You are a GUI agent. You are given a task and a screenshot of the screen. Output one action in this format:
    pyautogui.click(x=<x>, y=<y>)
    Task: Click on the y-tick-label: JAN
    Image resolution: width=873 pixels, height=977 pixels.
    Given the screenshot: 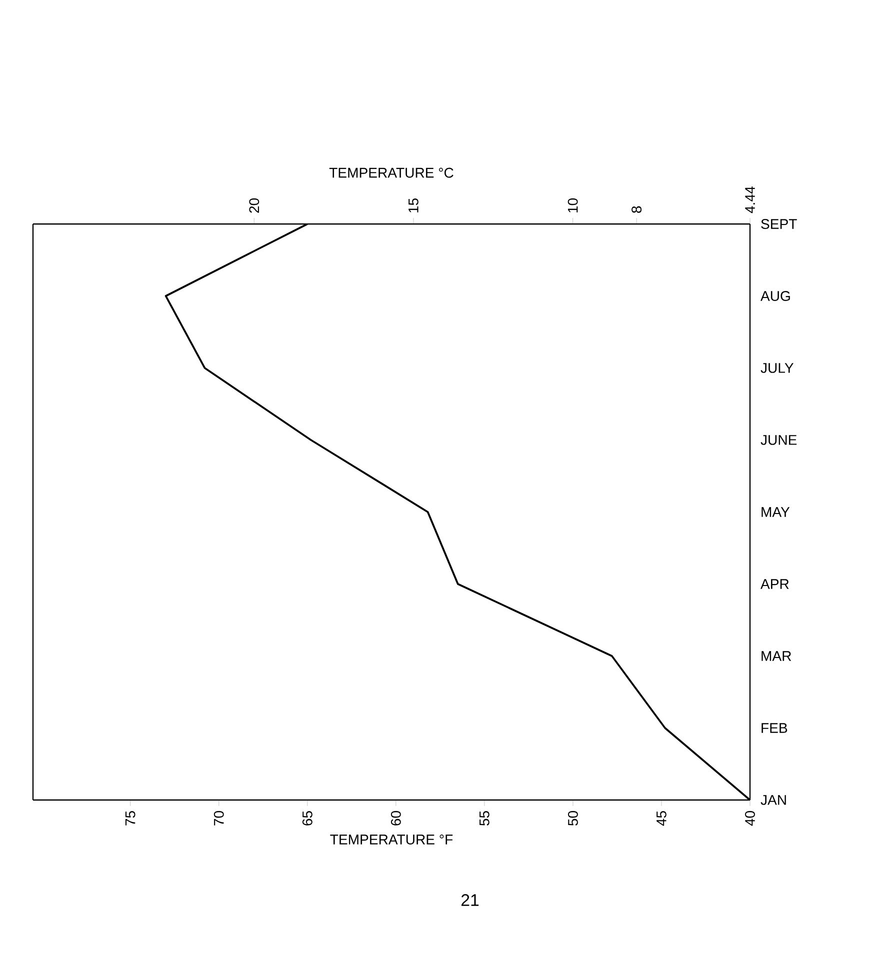 What is the action you would take?
    pyautogui.click(x=773, y=800)
    